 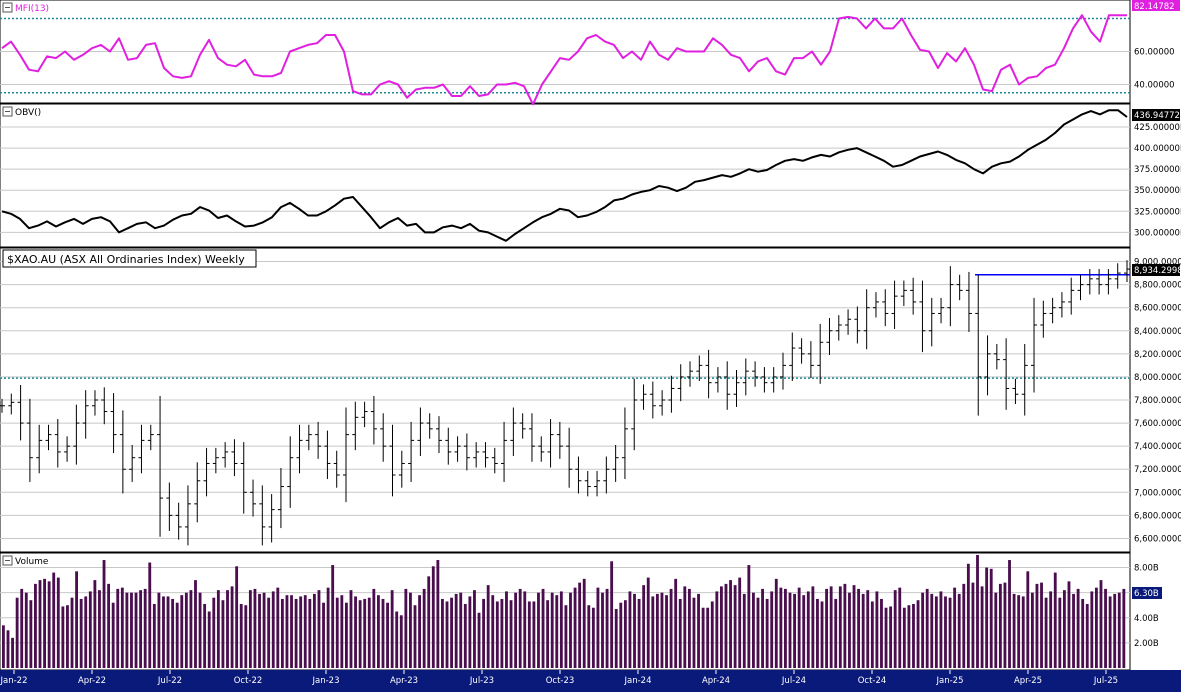 What do you see at coordinates (326, 681) in the screenshot?
I see `x-tick-label: Jan-23` at bounding box center [326, 681].